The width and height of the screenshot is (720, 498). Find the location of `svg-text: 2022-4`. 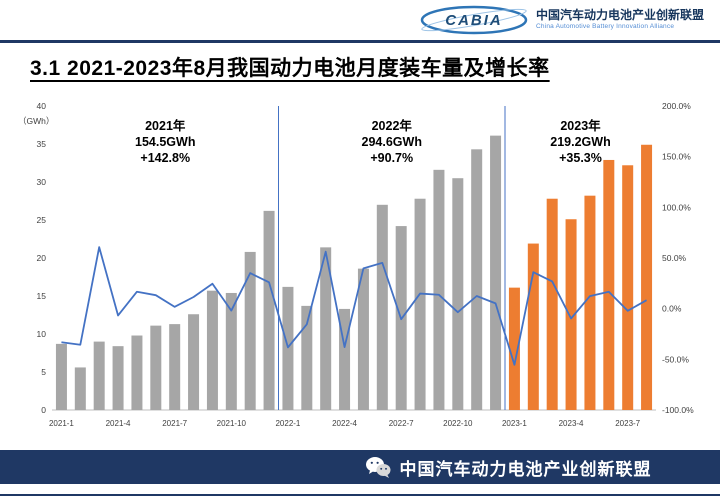

svg-text: 2022-4 is located at coordinates (344, 423).